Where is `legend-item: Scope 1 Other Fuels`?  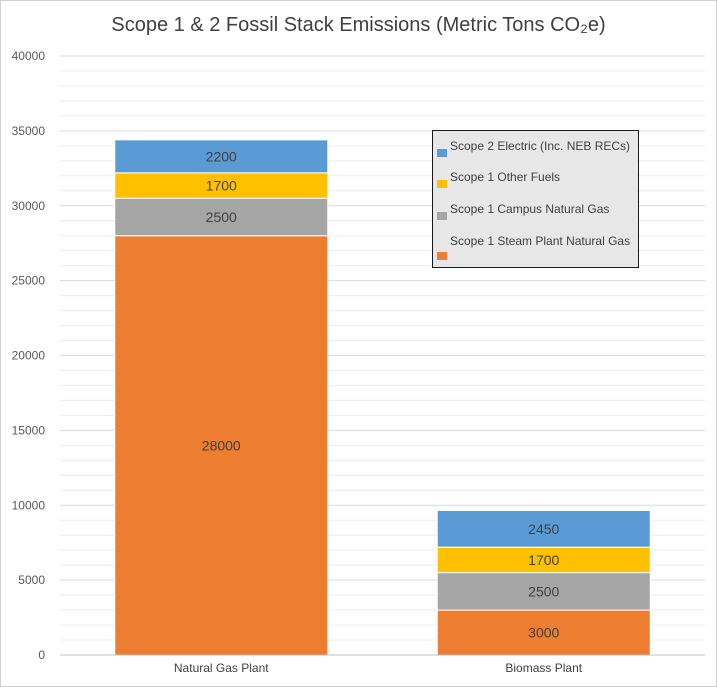
legend-item: Scope 1 Other Fuels is located at coordinates (535, 181).